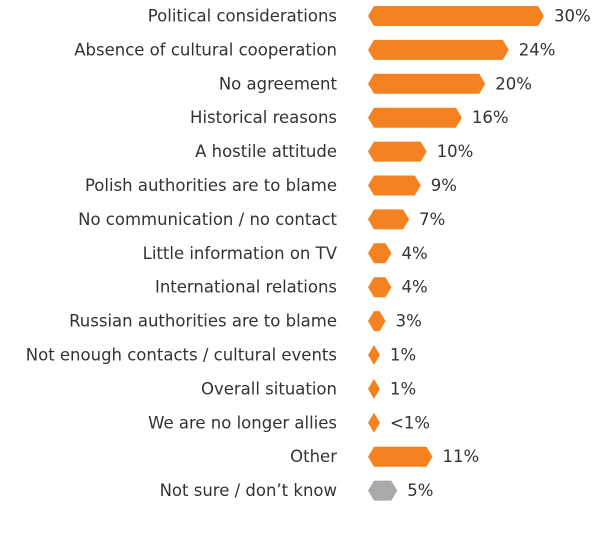 Image resolution: width=594 pixels, height=551 pixels. What do you see at coordinates (266, 151) in the screenshot?
I see `category-label: A hostile attitude` at bounding box center [266, 151].